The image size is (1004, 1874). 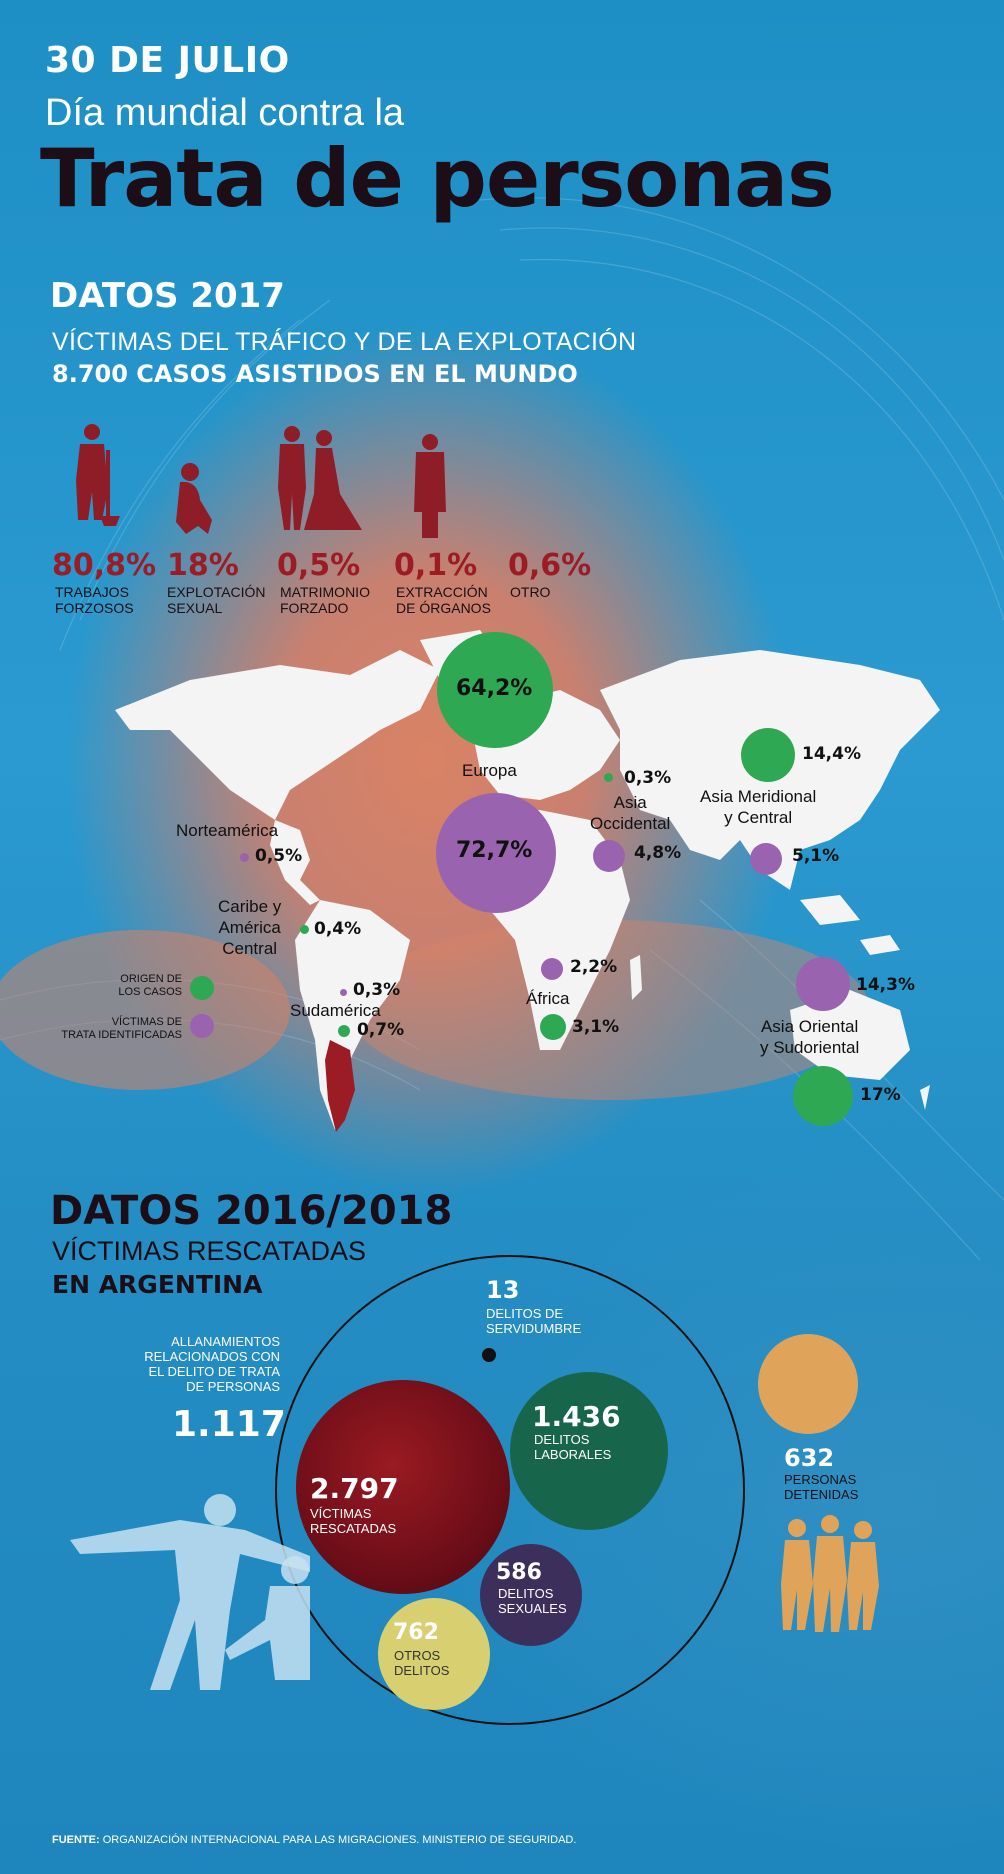 I want to click on other-crimes-label: OTROS DELITOS, so click(x=422, y=1663).